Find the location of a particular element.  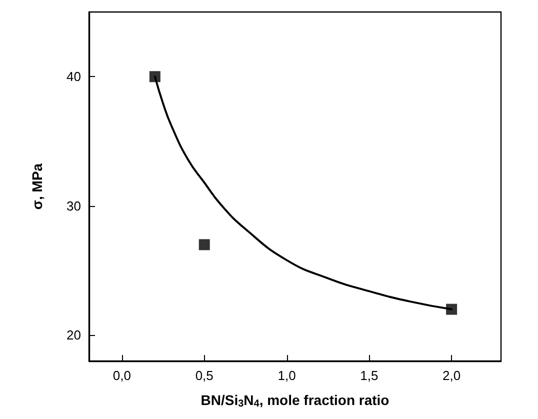

y-tick-label: 20 is located at coordinates (73, 335).